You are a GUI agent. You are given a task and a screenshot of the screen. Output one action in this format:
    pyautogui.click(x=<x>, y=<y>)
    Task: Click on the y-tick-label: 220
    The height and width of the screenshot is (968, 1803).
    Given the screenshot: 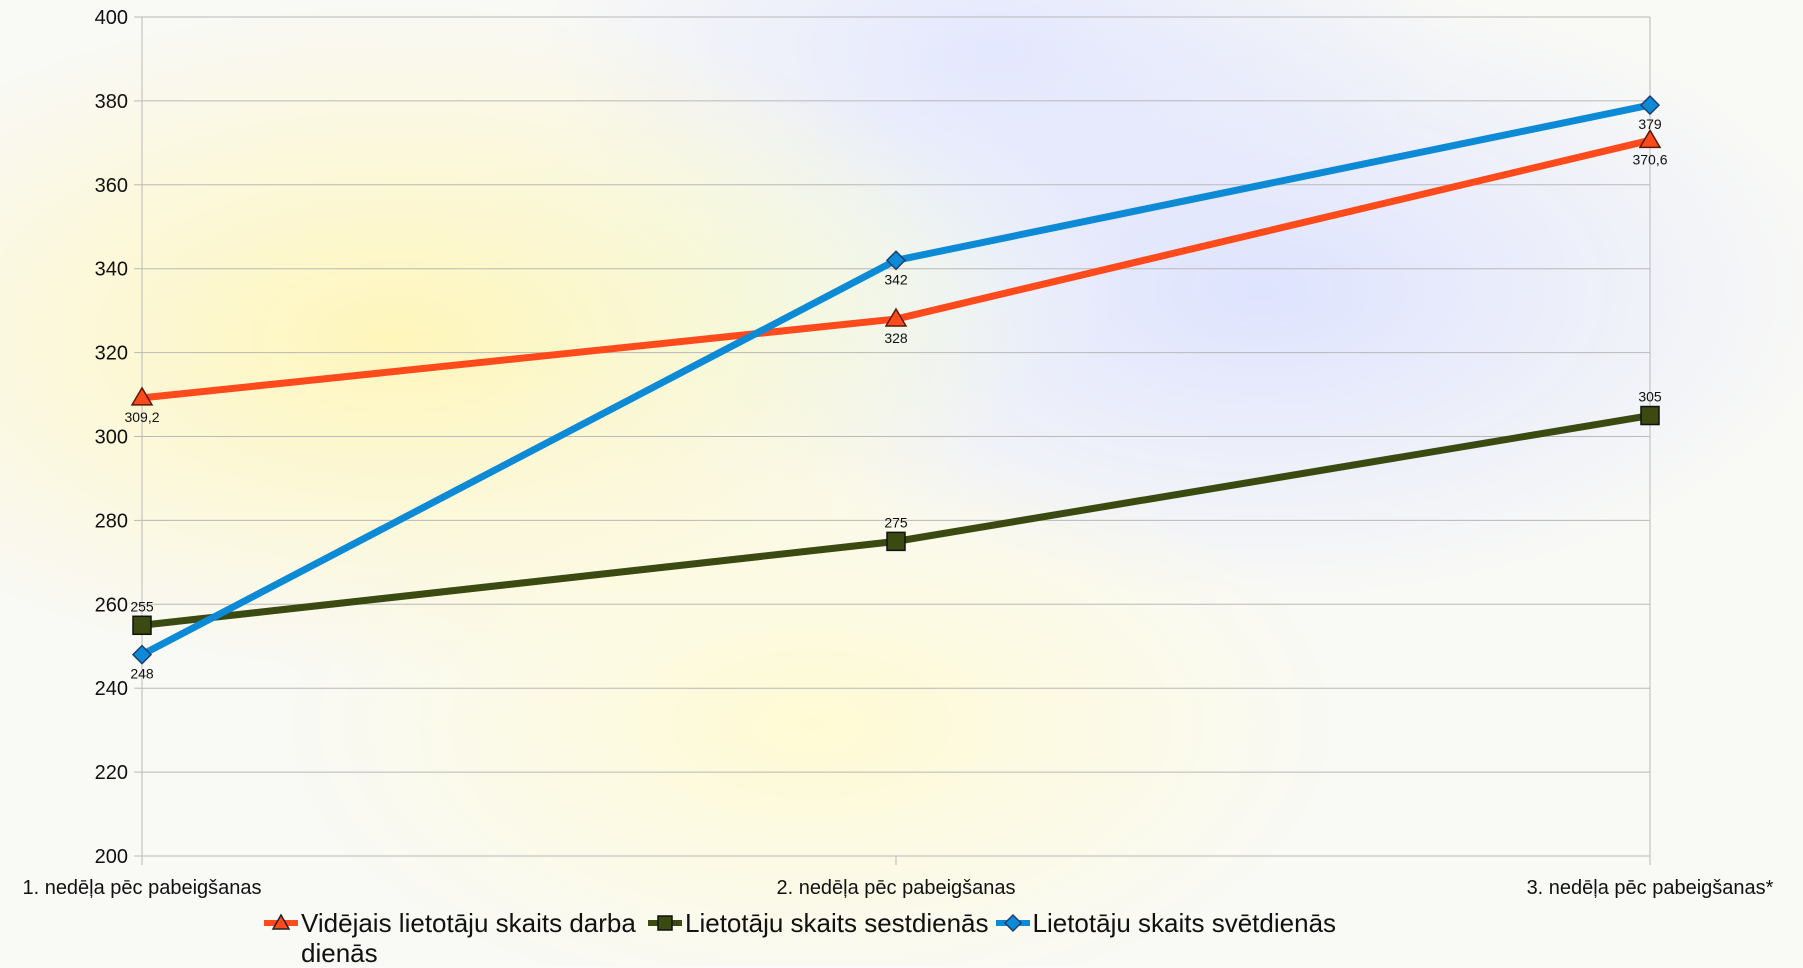 What is the action you would take?
    pyautogui.click(x=111, y=773)
    